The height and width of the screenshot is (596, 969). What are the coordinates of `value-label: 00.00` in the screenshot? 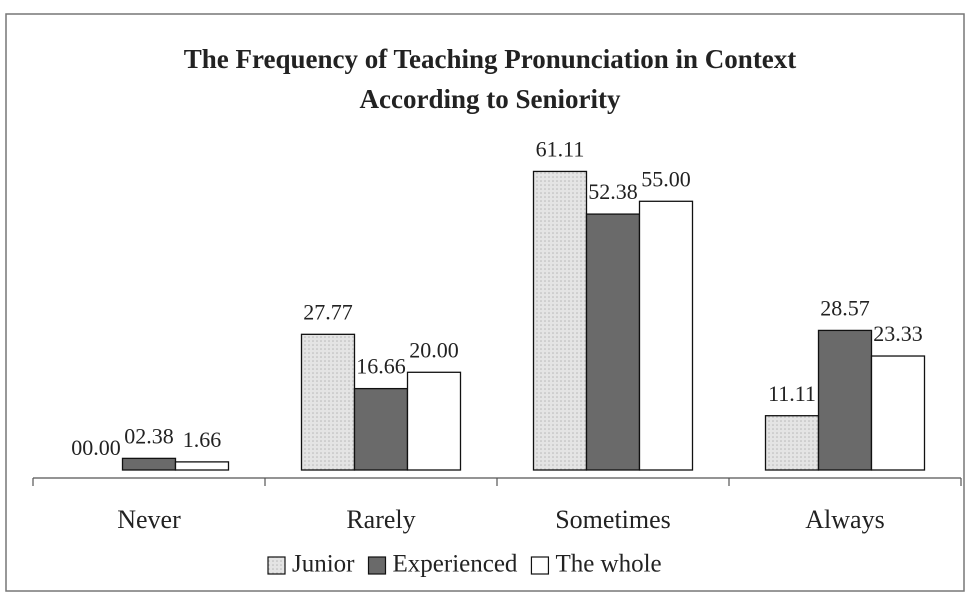 It's located at (96, 447).